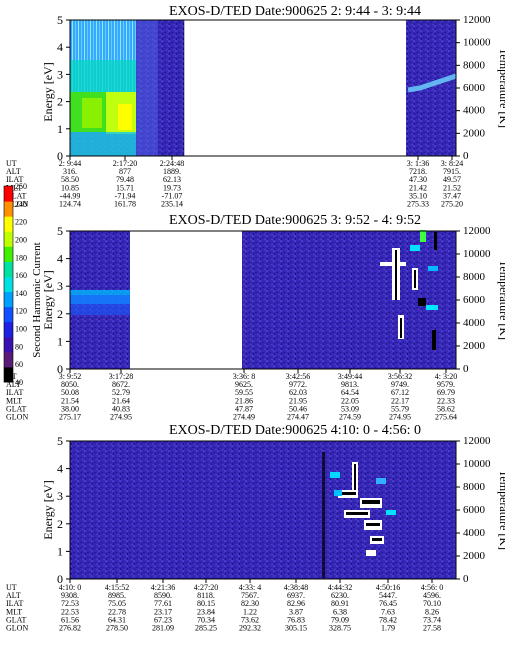 This screenshot has height=649, width=505. Describe the element at coordinates (432, 83) in the screenshot. I see `panel-1-ion-streak` at that location.